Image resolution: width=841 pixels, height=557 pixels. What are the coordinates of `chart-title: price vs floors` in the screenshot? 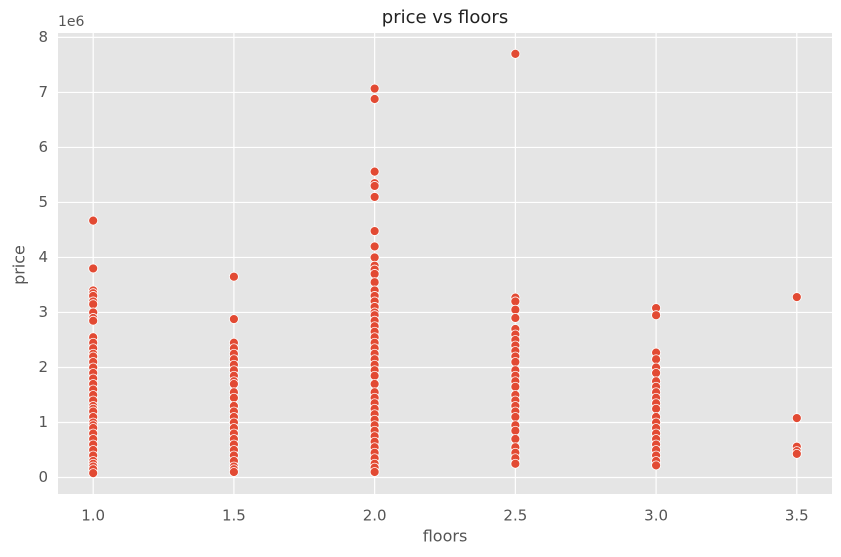 It's located at (445, 17).